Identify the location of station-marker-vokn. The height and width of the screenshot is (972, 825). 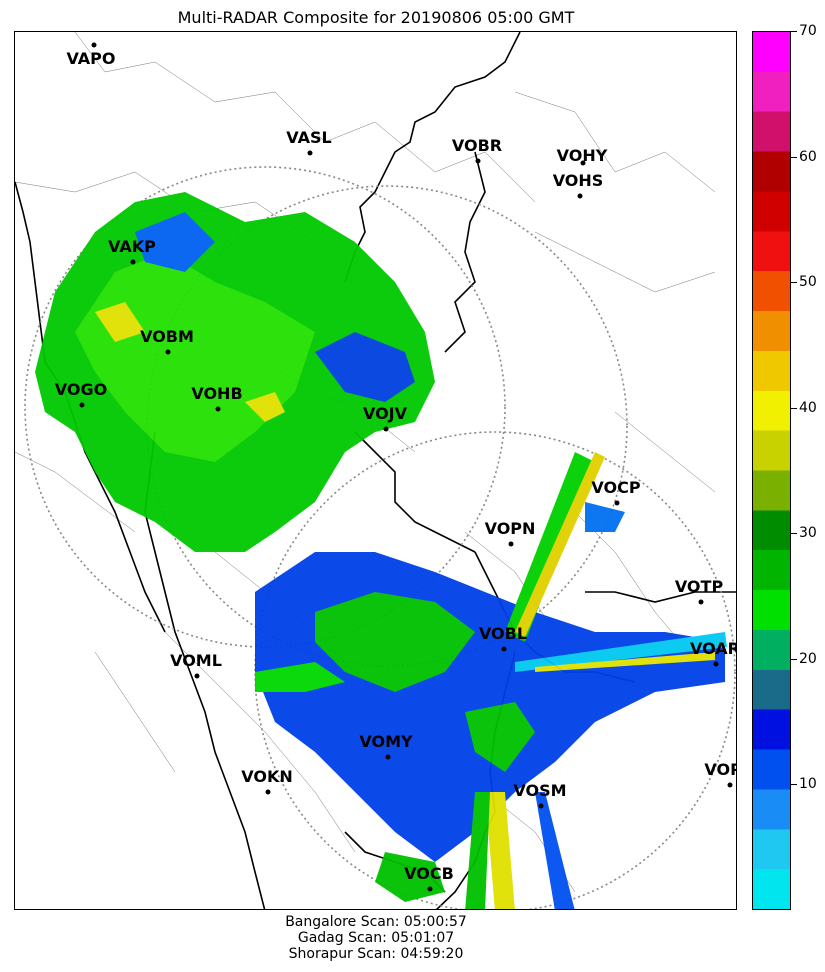
(268, 792).